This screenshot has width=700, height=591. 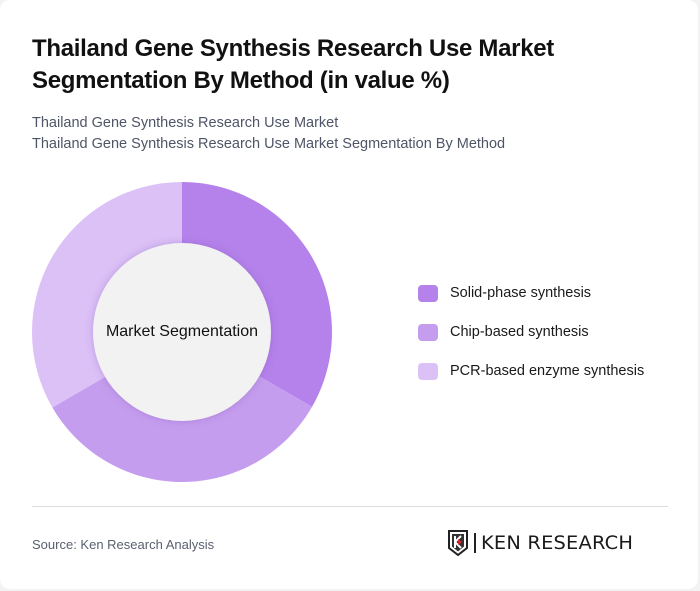 I want to click on center-label: Market Segmentation, so click(x=182, y=331).